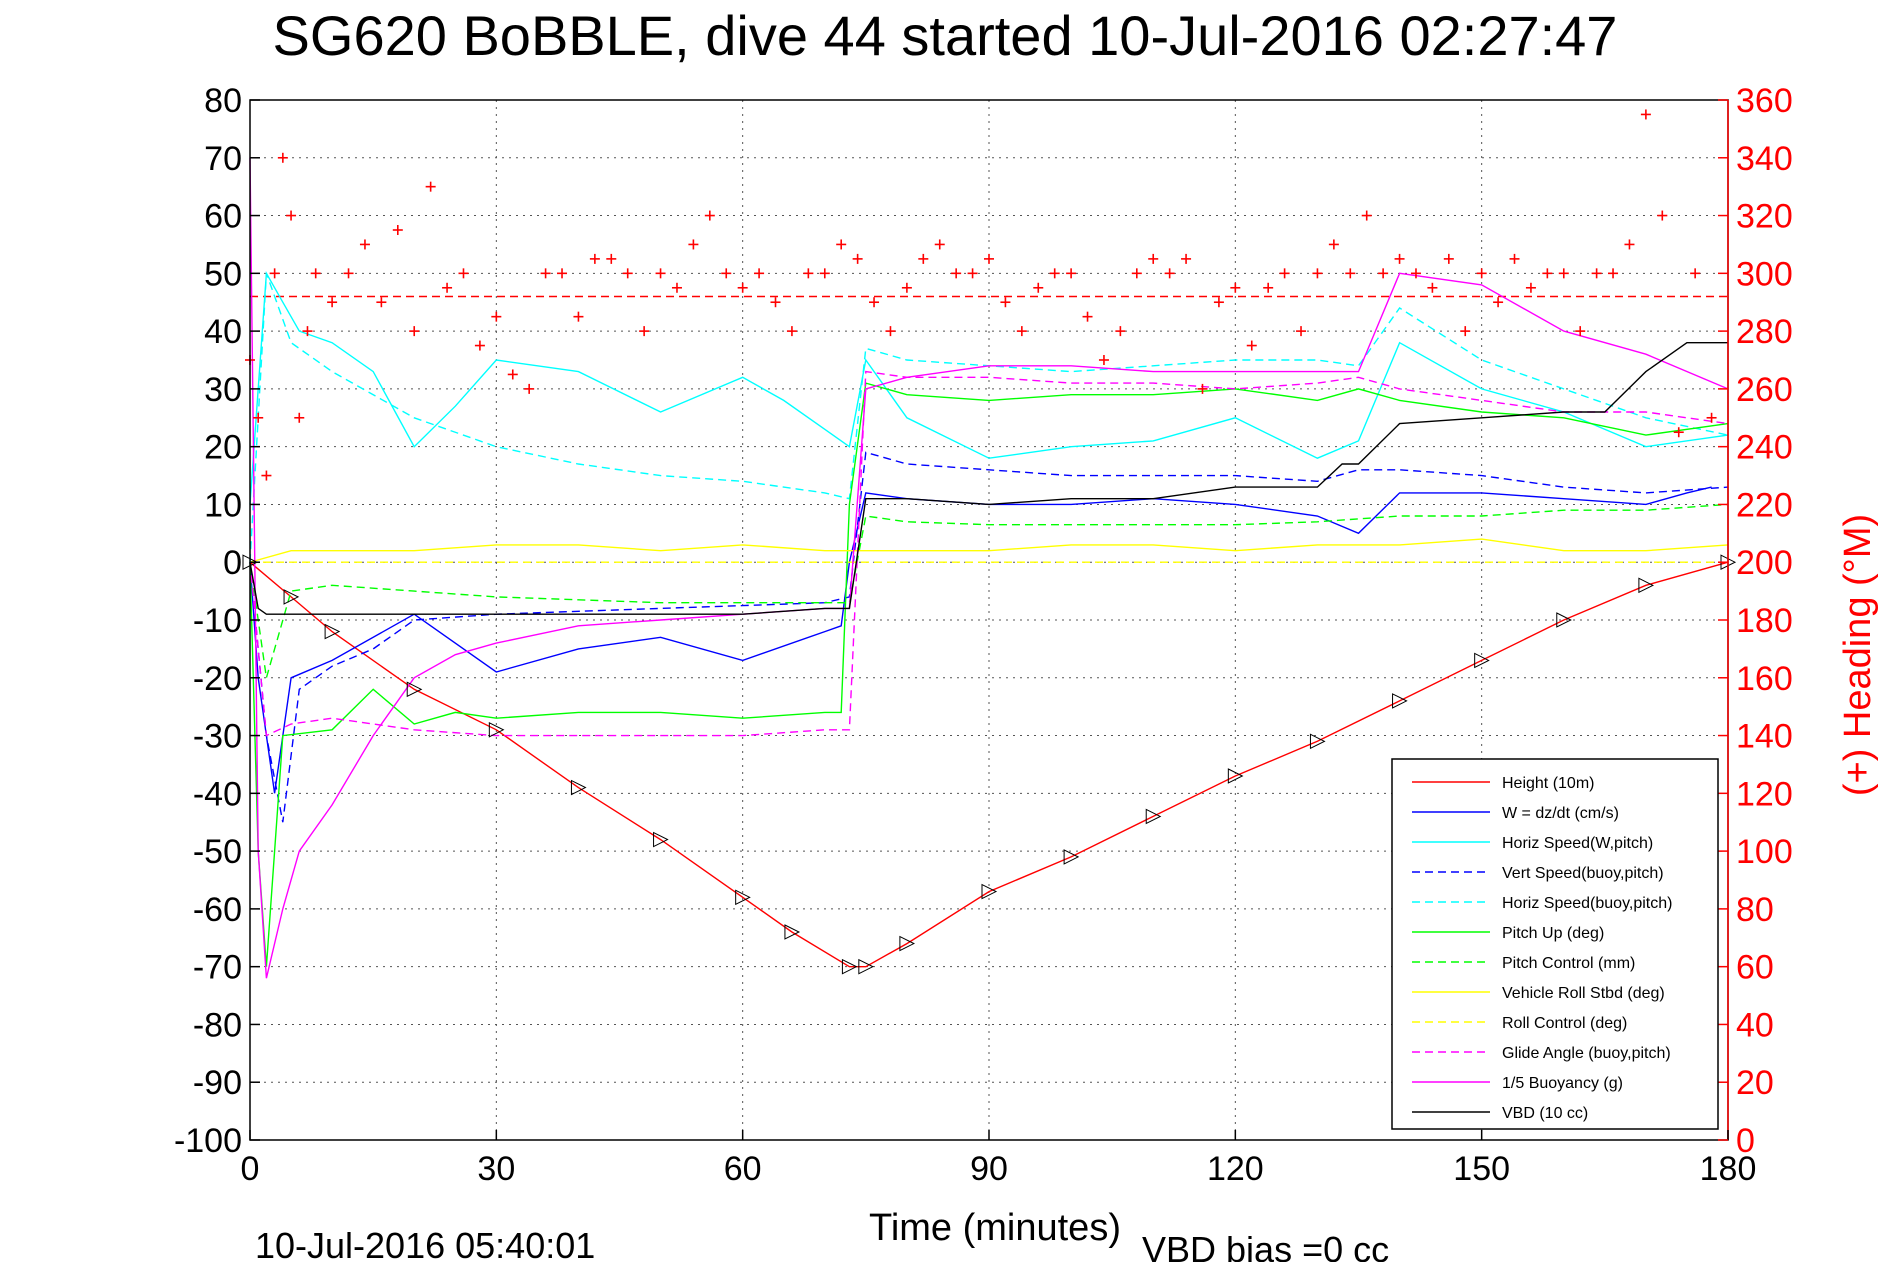  Describe the element at coordinates (1562, 1083) in the screenshot. I see `legend-label: 1/5 Buoyancy (g)` at that location.